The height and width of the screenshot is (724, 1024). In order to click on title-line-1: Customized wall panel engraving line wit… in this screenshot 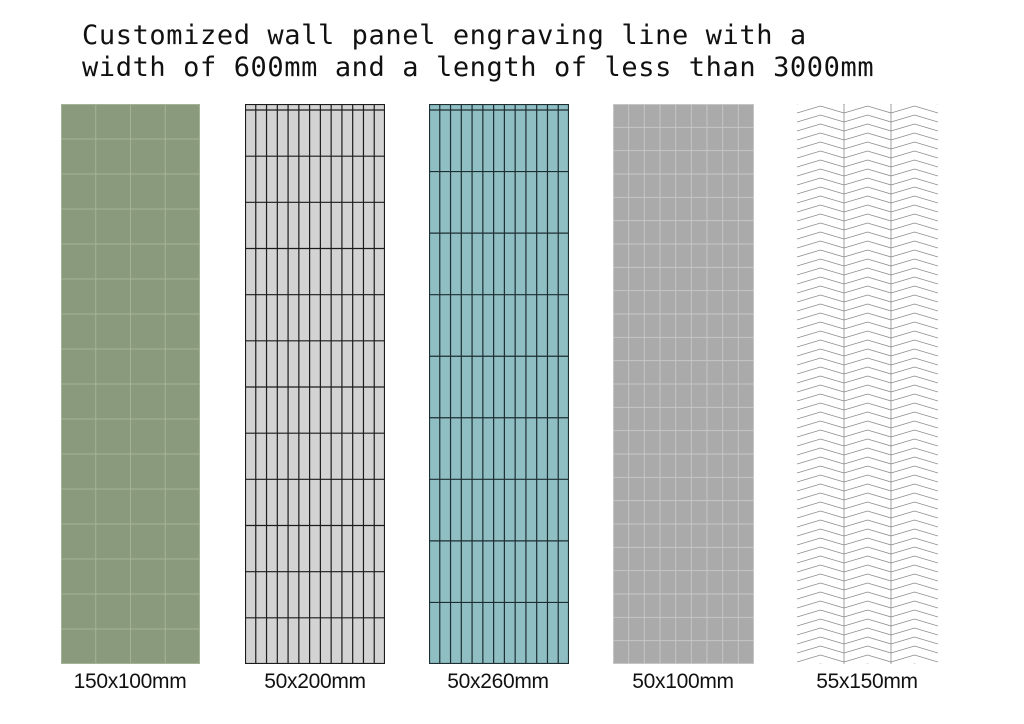, I will do `click(444, 35)`.